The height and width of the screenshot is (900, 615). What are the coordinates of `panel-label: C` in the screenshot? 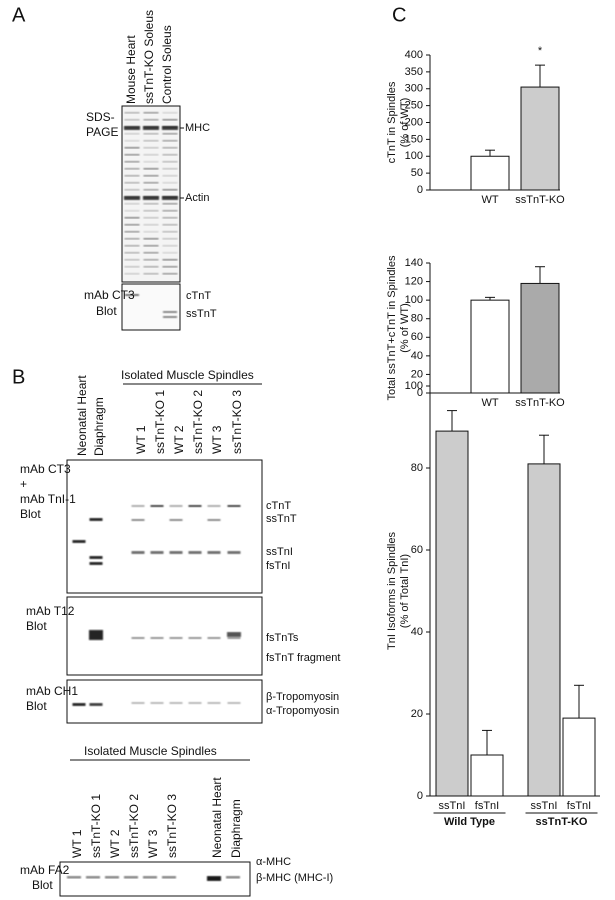 It's located at (399, 15).